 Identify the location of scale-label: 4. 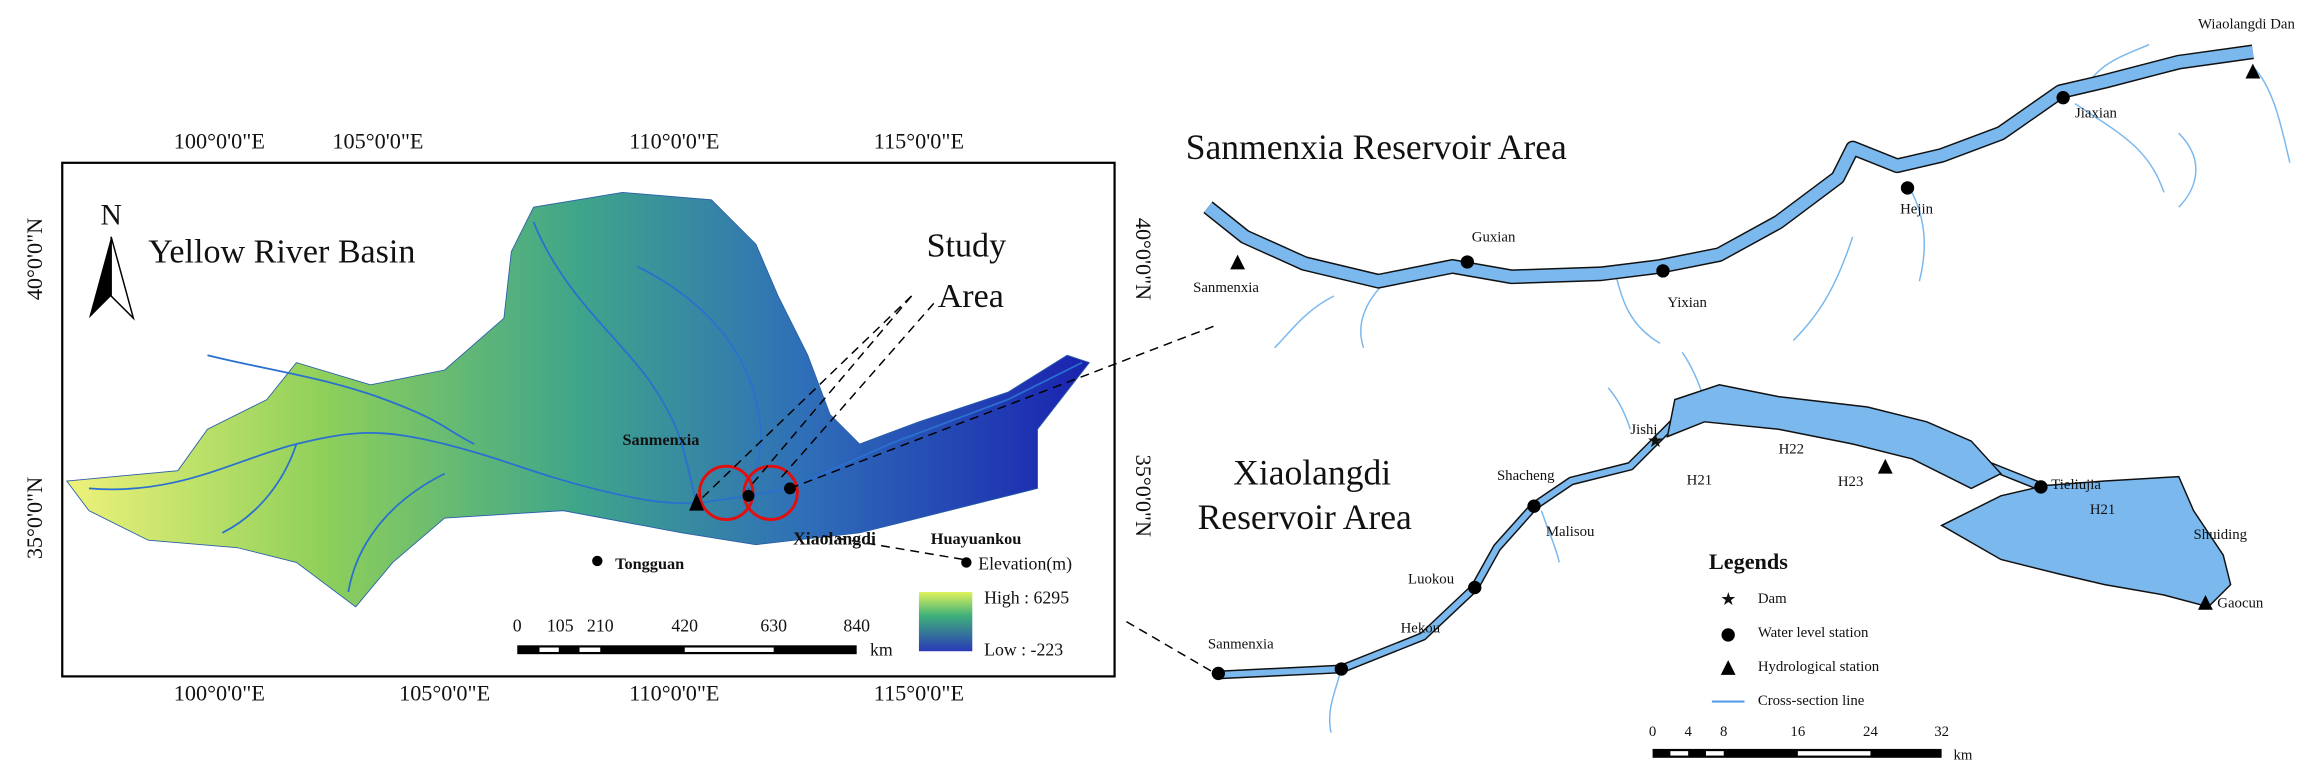
(1688, 732).